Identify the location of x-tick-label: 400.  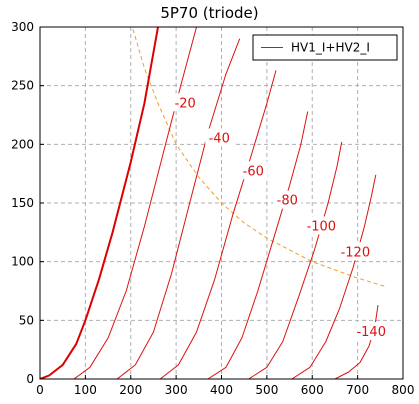
(221, 390).